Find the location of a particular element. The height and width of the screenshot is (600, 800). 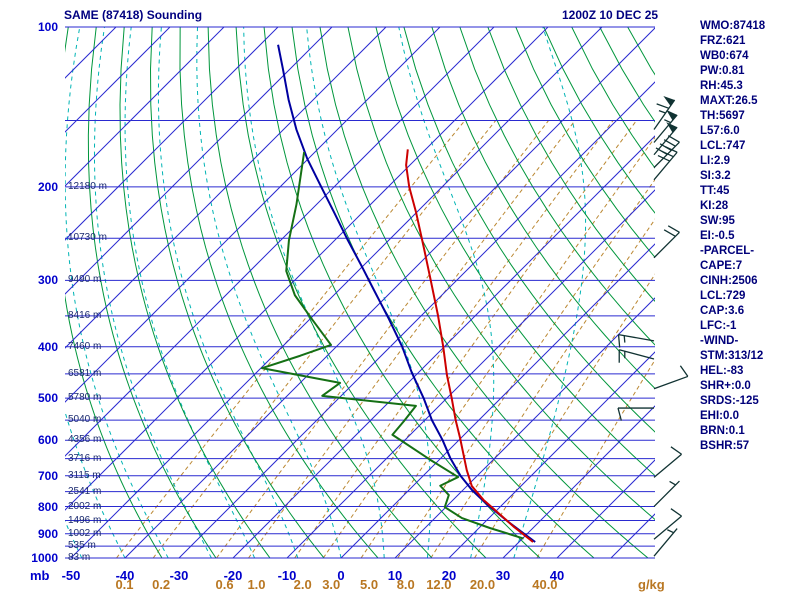

stat-line: EHI:0.0 is located at coordinates (719, 416).